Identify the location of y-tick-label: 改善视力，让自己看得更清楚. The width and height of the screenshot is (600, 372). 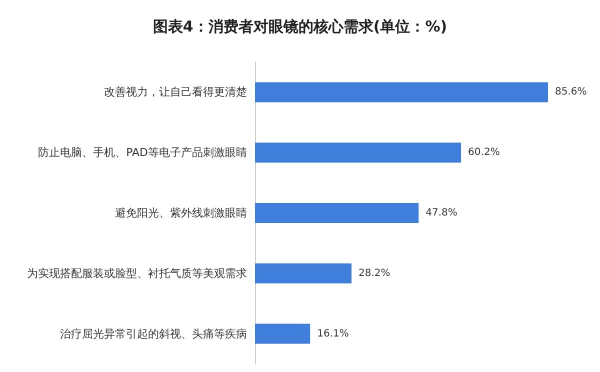
(175, 92).